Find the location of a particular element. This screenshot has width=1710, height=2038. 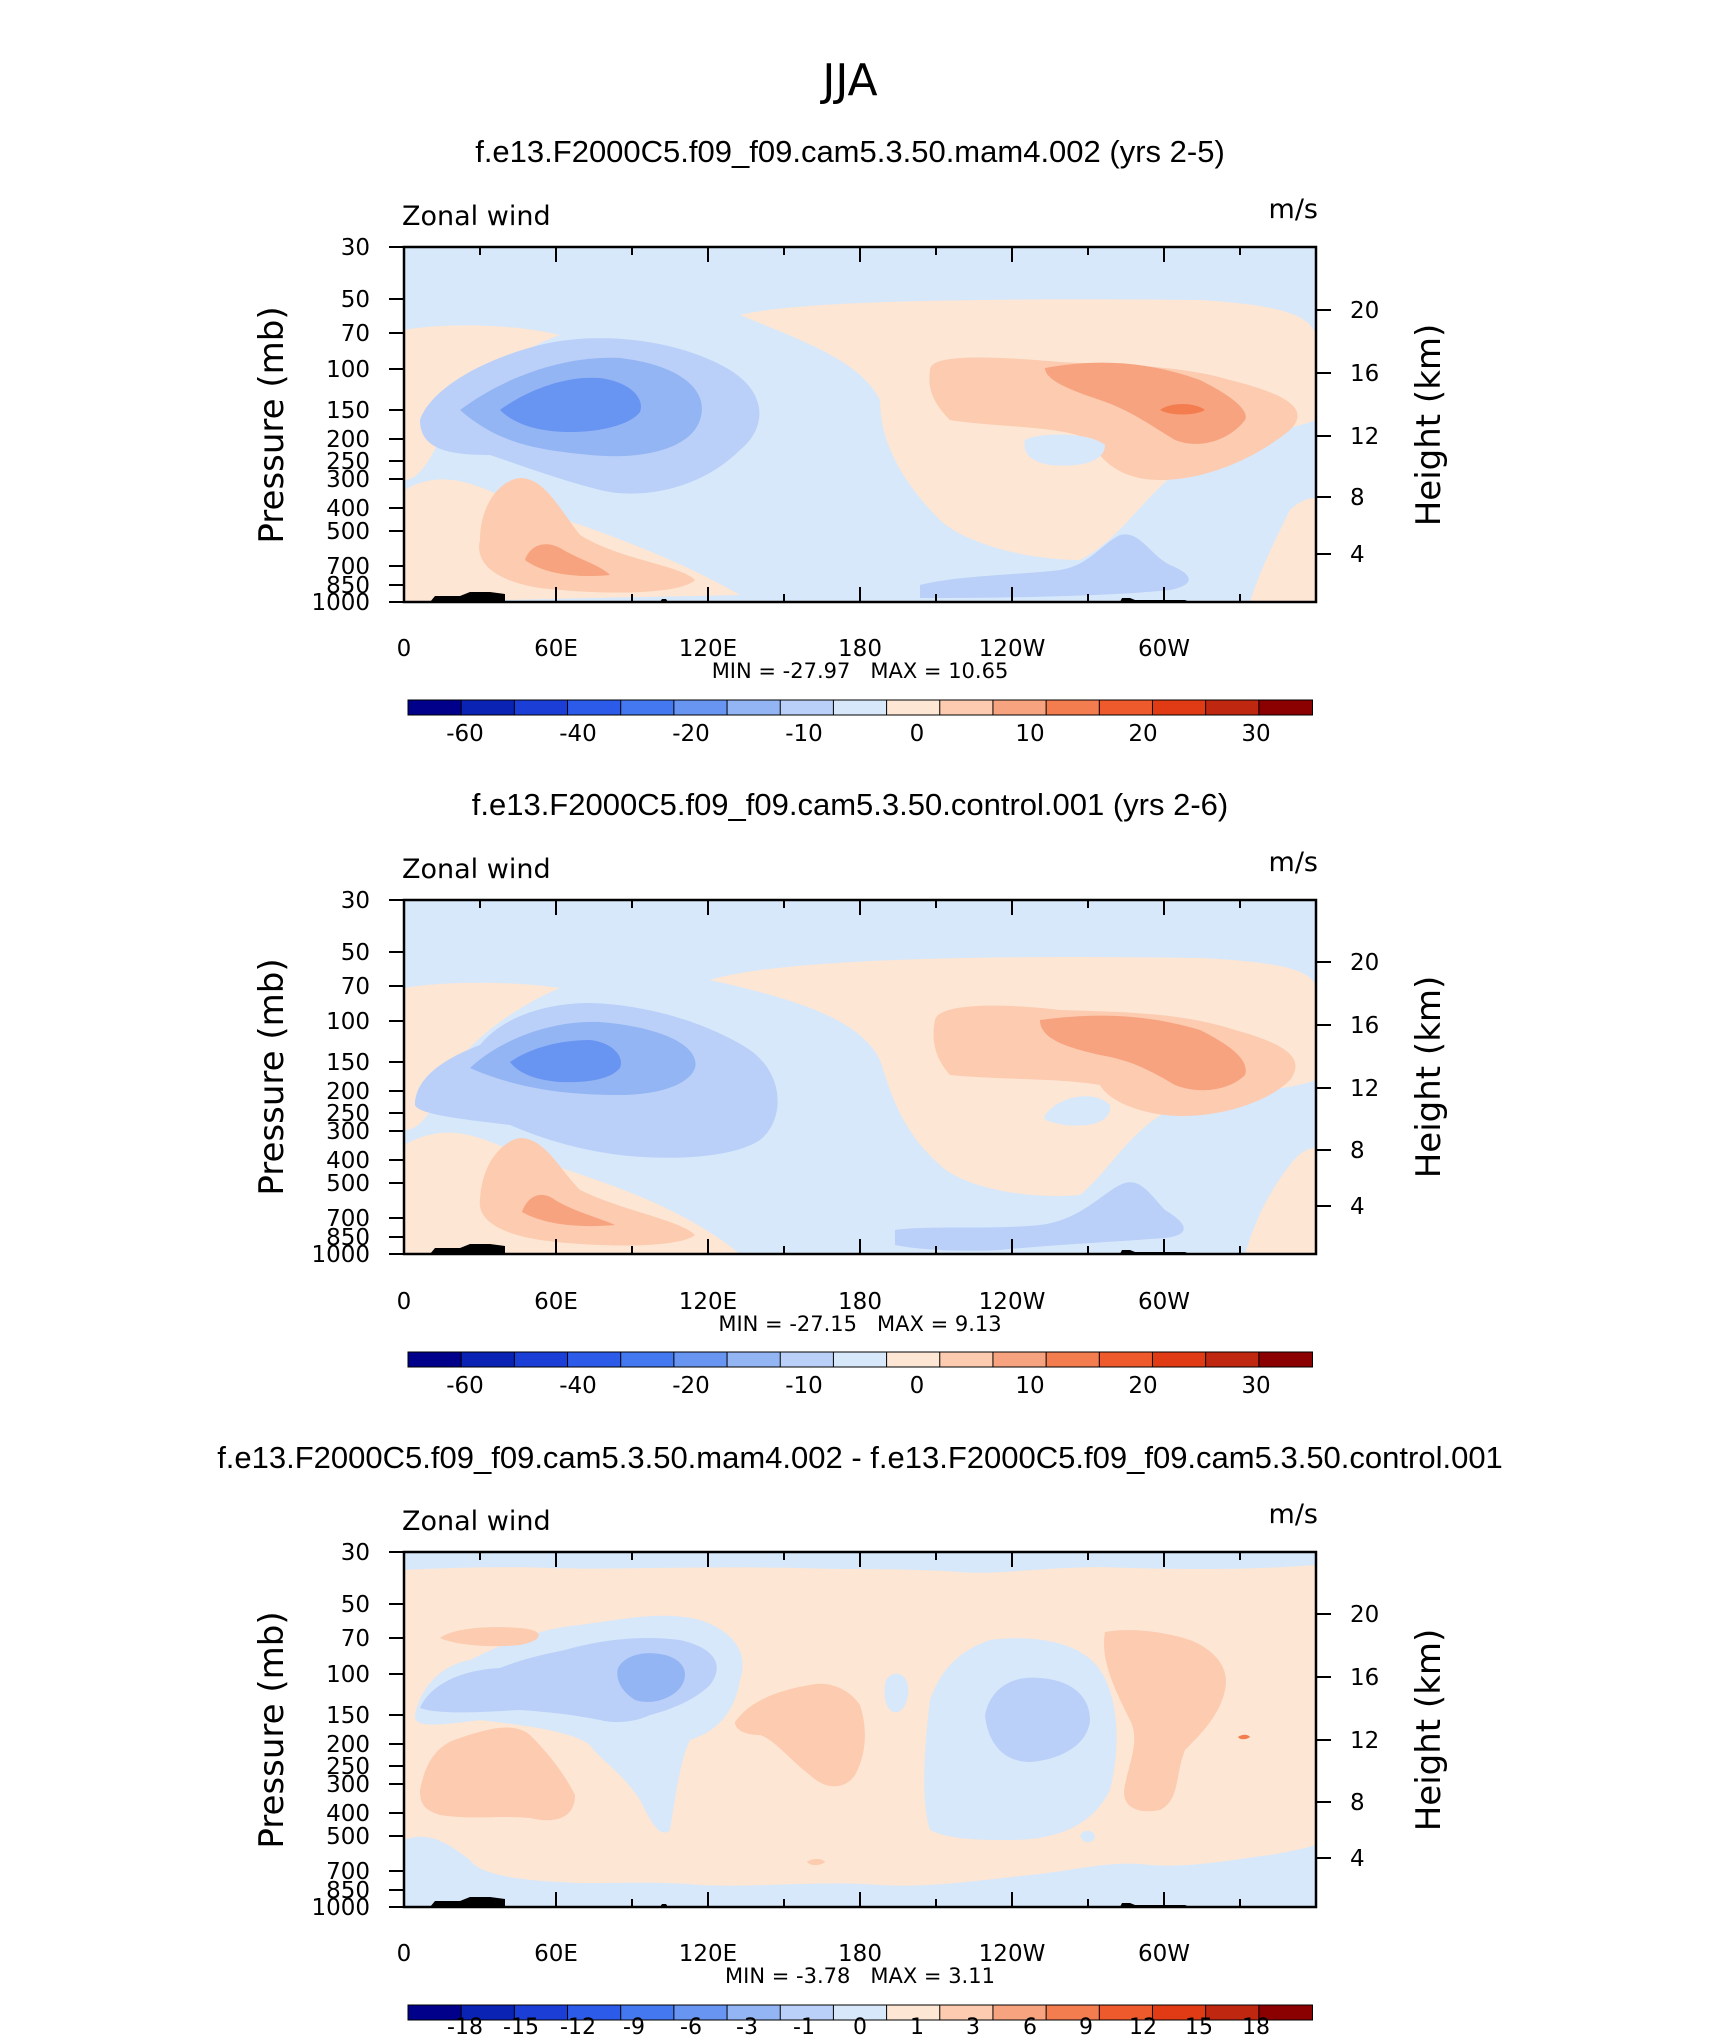

panel-2-colorbar-labels: -60 -40 -20 -10 0 10 20 30 is located at coordinates (858, 1386).